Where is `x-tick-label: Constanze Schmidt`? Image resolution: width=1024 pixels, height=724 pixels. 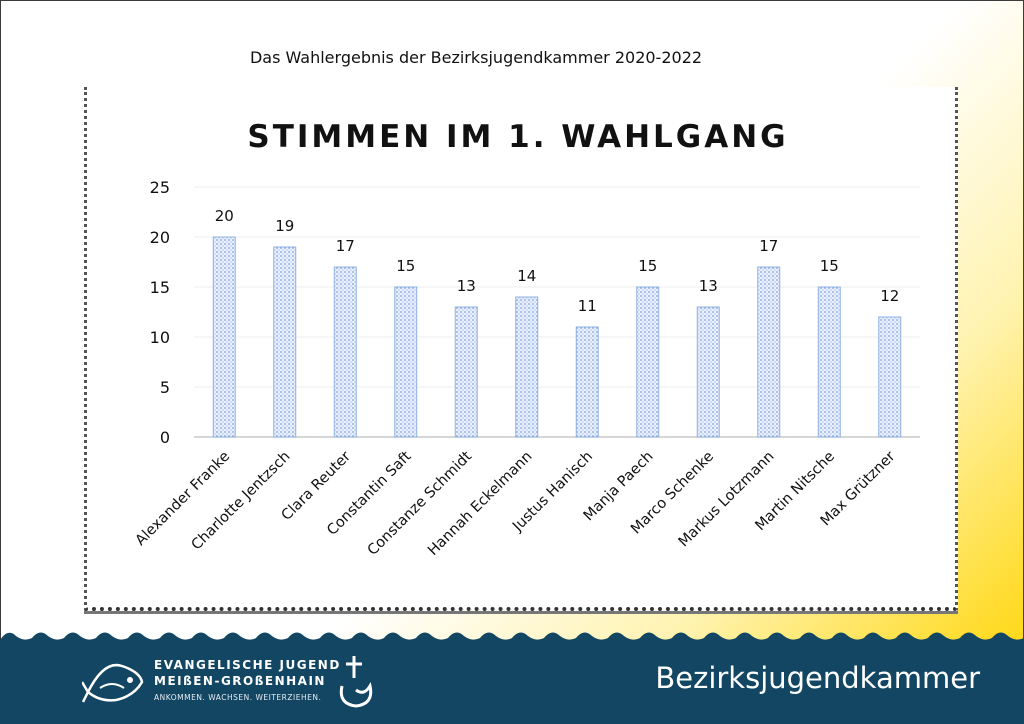 x-tick-label: Constanze Schmidt is located at coordinates (420, 503).